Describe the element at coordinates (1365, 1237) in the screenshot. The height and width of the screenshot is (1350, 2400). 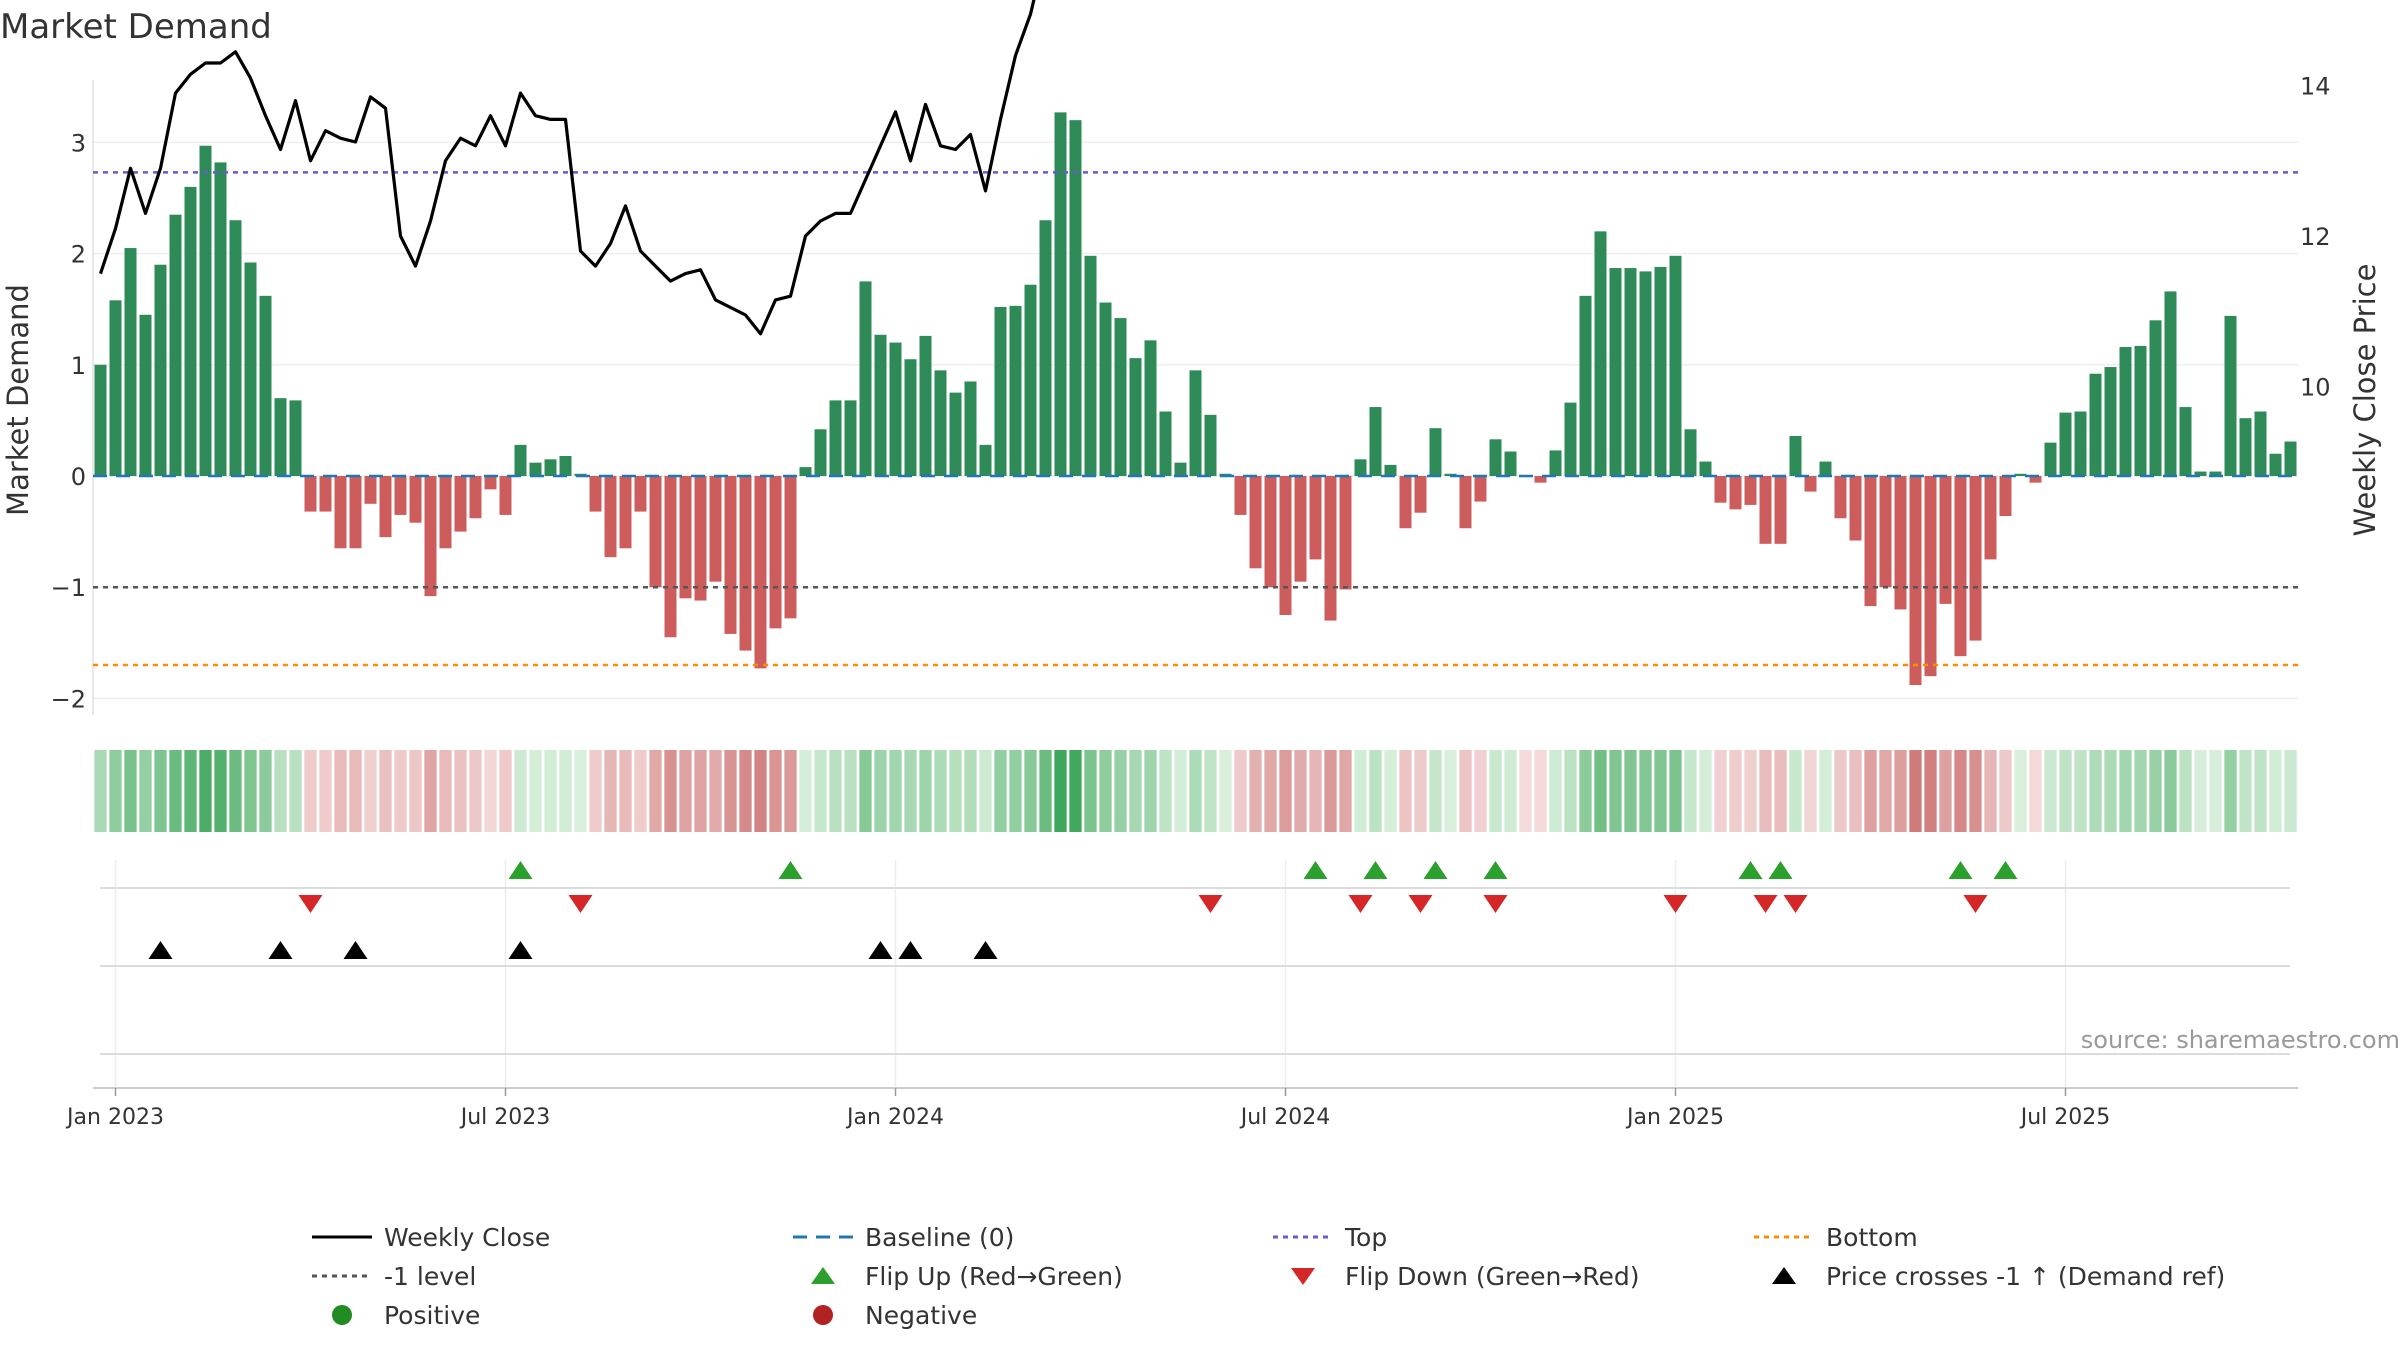
I see `legend-label: Top` at that location.